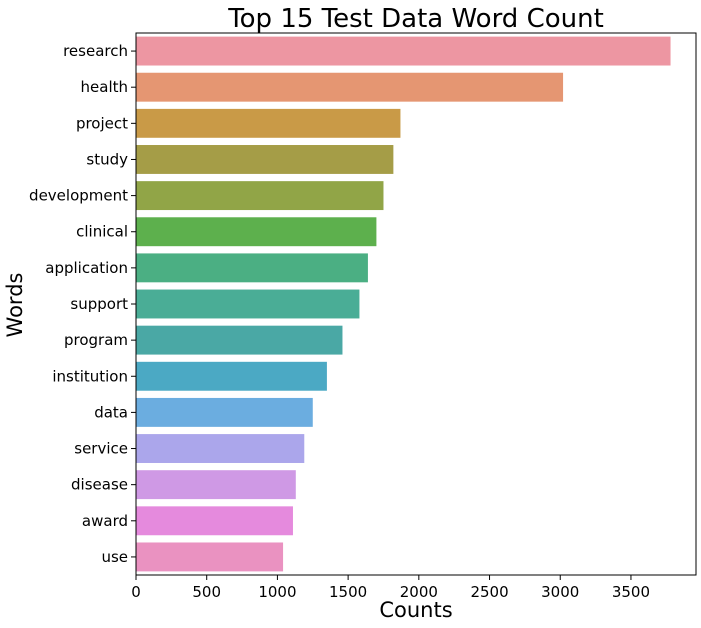  I want to click on y-tick-label: data, so click(111, 412).